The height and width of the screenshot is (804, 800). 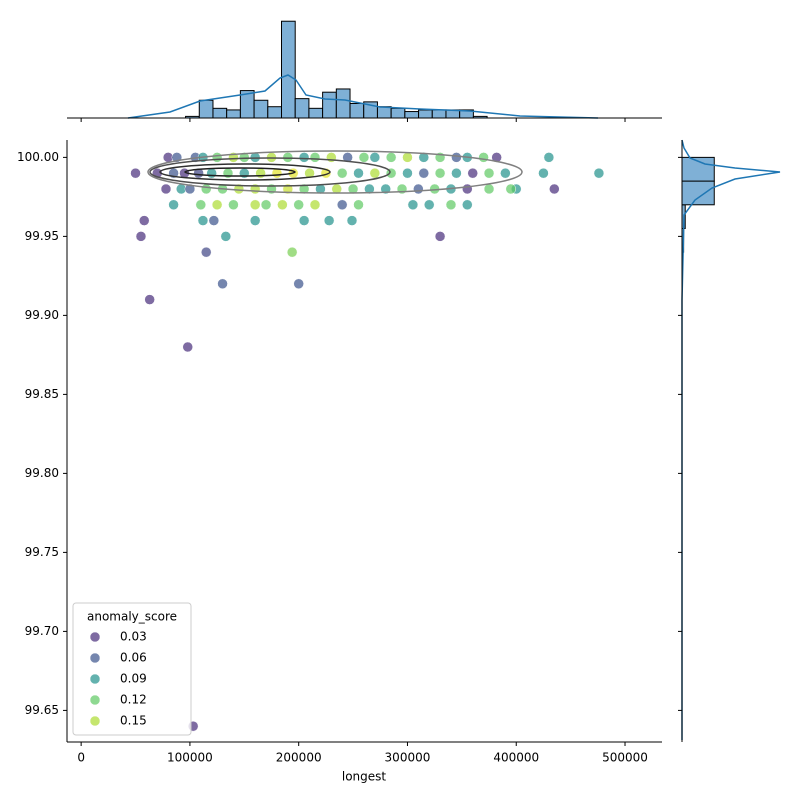 I want to click on y-tick-label: 99.80, so click(x=42, y=473).